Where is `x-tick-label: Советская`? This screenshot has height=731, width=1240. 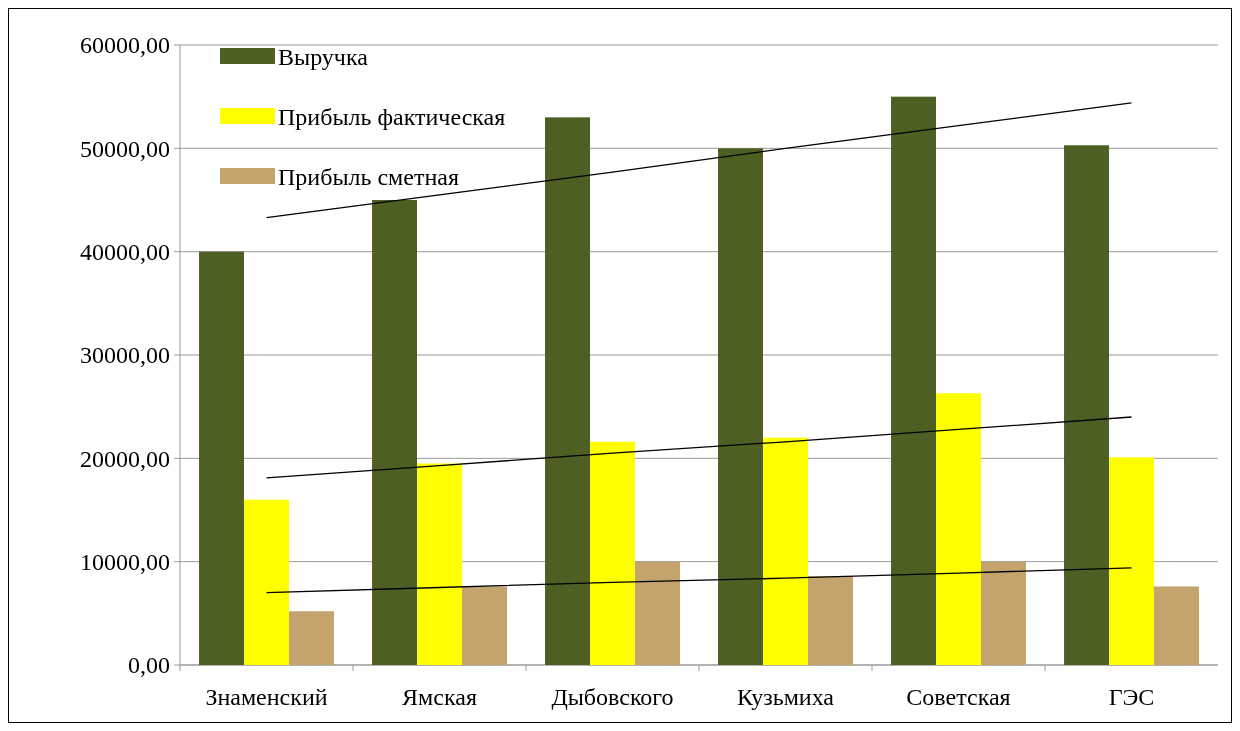
x-tick-label: Советская is located at coordinates (958, 697).